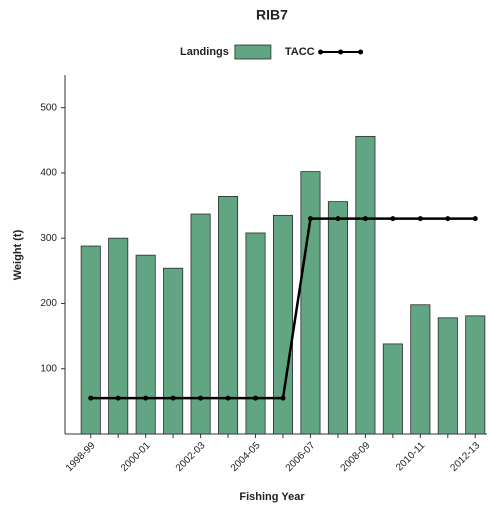 Image resolution: width=489 pixels, height=506 pixels. What do you see at coordinates (253, 52) in the screenshot?
I see `legend-swatch` at bounding box center [253, 52].